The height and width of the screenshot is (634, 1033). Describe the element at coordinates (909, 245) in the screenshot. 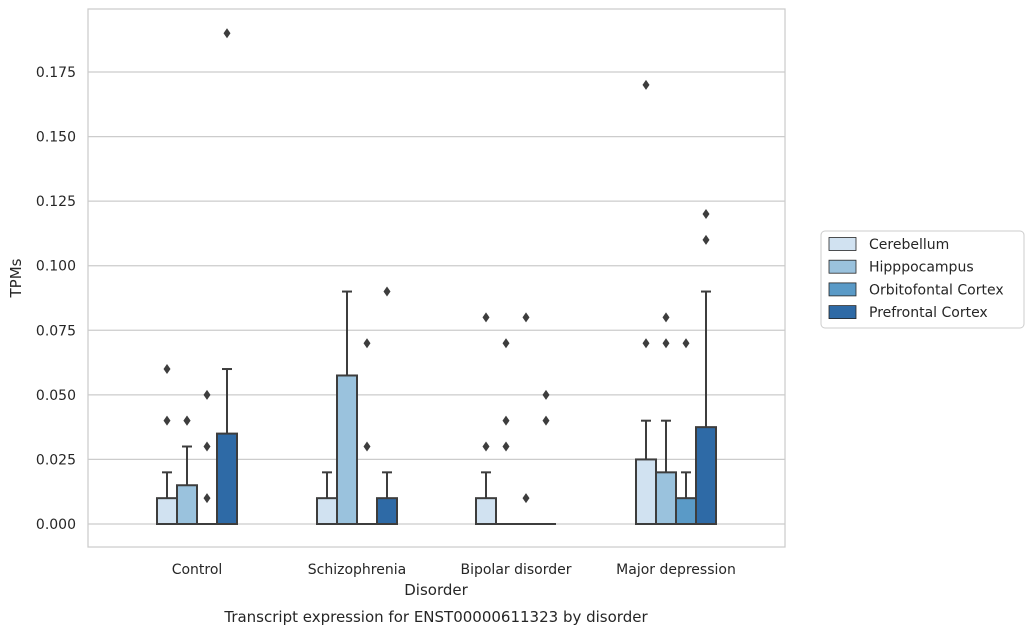

I see `legend-label: Cerebellum` at that location.